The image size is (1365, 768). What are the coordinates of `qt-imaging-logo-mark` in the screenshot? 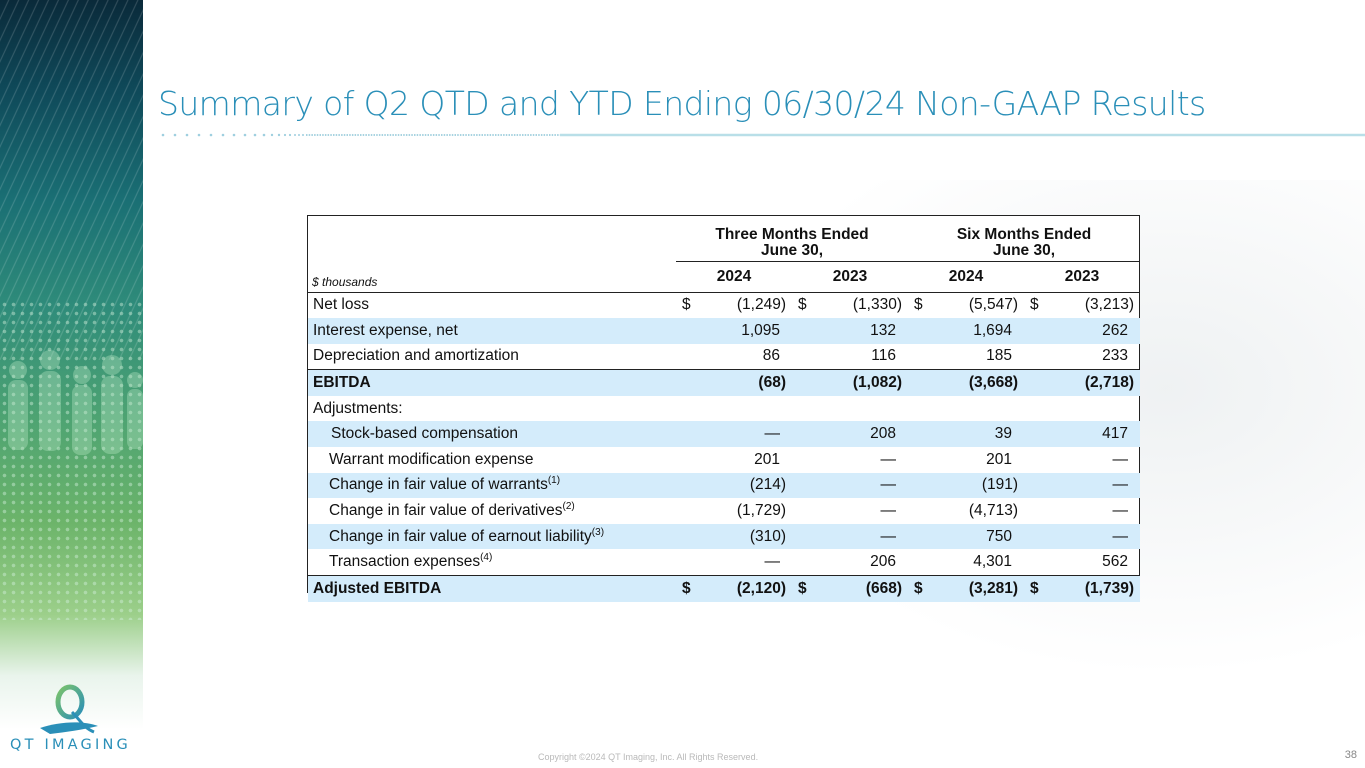 It's located at (69, 709).